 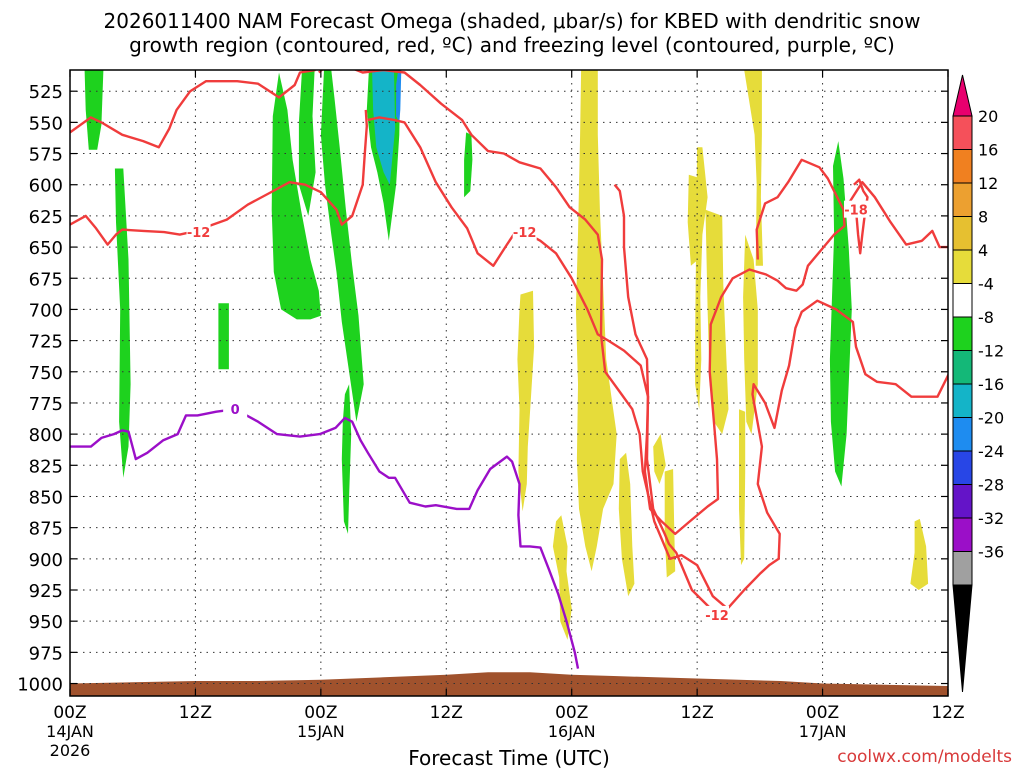 What do you see at coordinates (46, 186) in the screenshot?
I see `y-tick-label: 600` at bounding box center [46, 186].